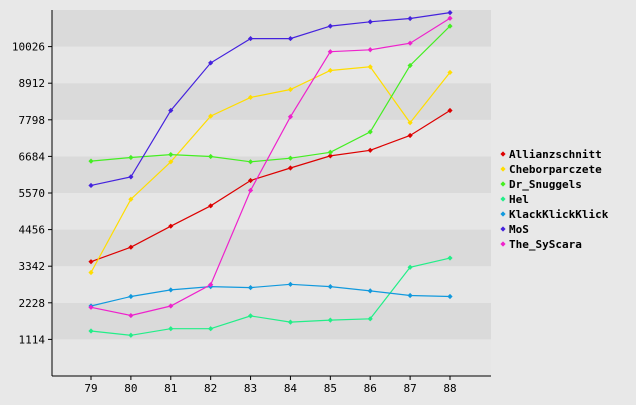 The image size is (636, 405). I want to click on x-tick-label: 80, so click(130, 388).